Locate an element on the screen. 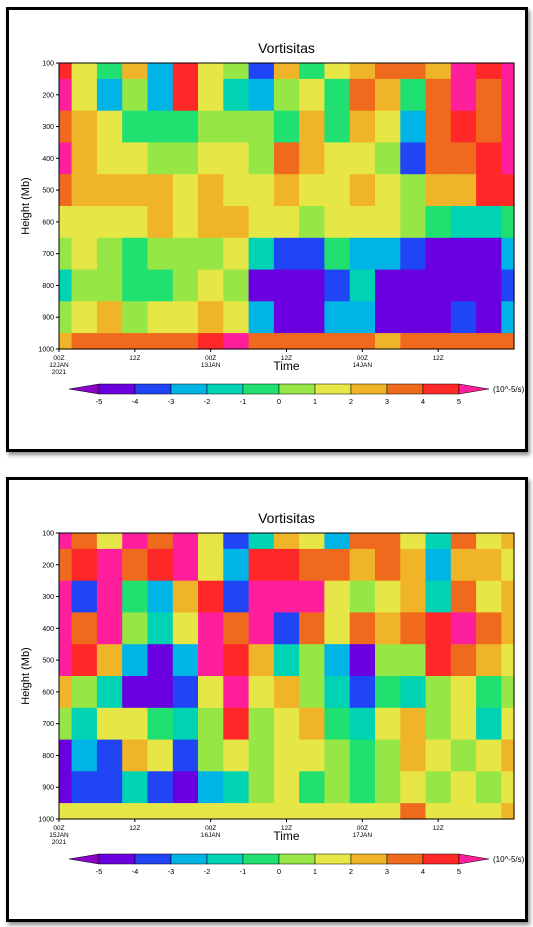 This screenshot has height=927, width=533. colorbar-tick-label: 4 is located at coordinates (423, 401).